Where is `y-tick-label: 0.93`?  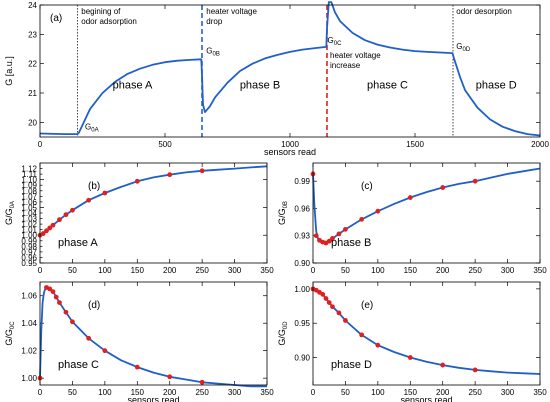
y-tick-label: 0.93 is located at coordinates (302, 236).